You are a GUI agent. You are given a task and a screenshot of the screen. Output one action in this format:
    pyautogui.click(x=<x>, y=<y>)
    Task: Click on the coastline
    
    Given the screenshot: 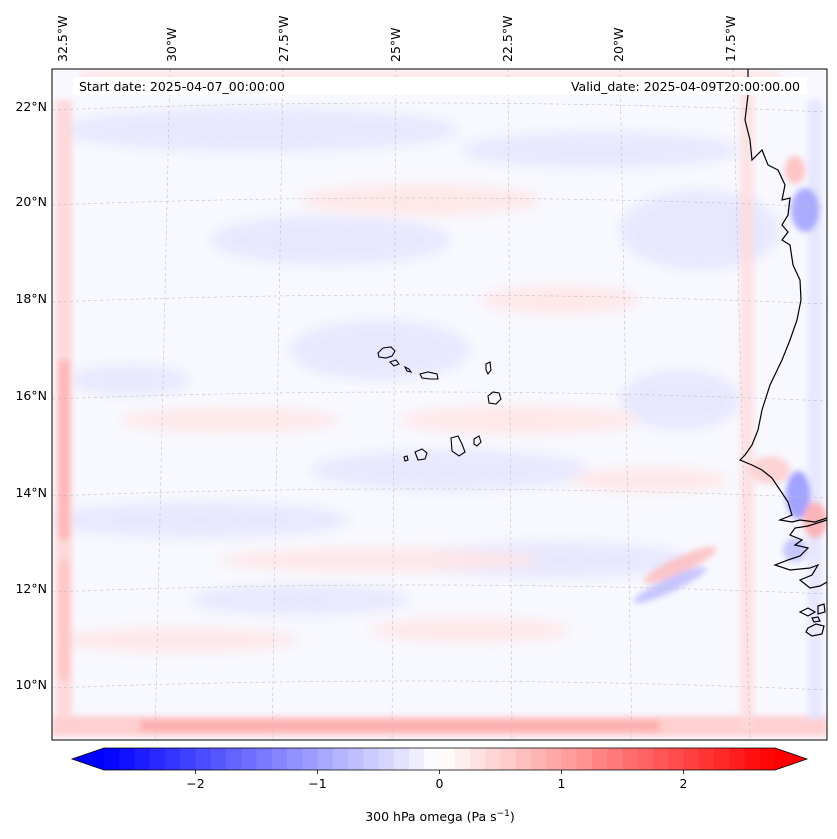 What is the action you would take?
    pyautogui.click(x=782, y=353)
    